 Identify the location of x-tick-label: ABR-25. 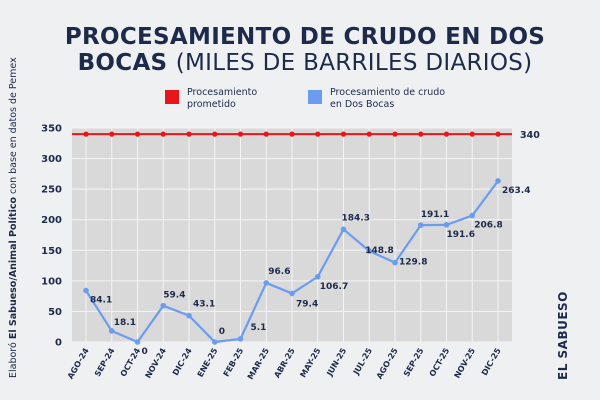
(284, 362).